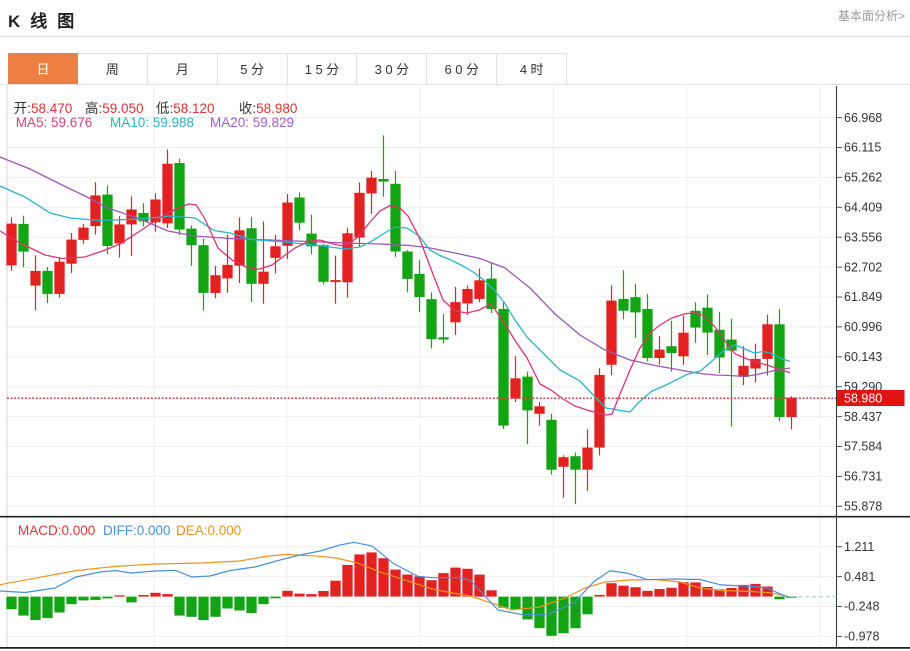 Image resolution: width=910 pixels, height=651 pixels. What do you see at coordinates (859, 577) in the screenshot?
I see `svg-text: 0.481` at bounding box center [859, 577].